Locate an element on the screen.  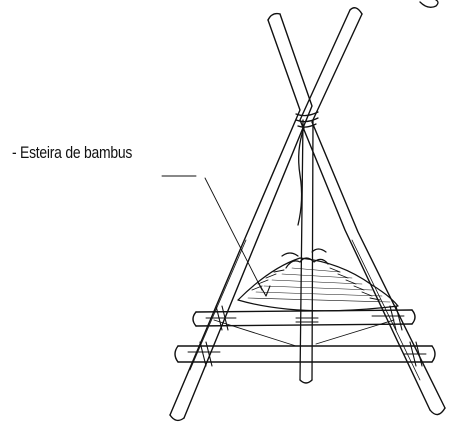
center-pole is located at coordinates (306, 251).